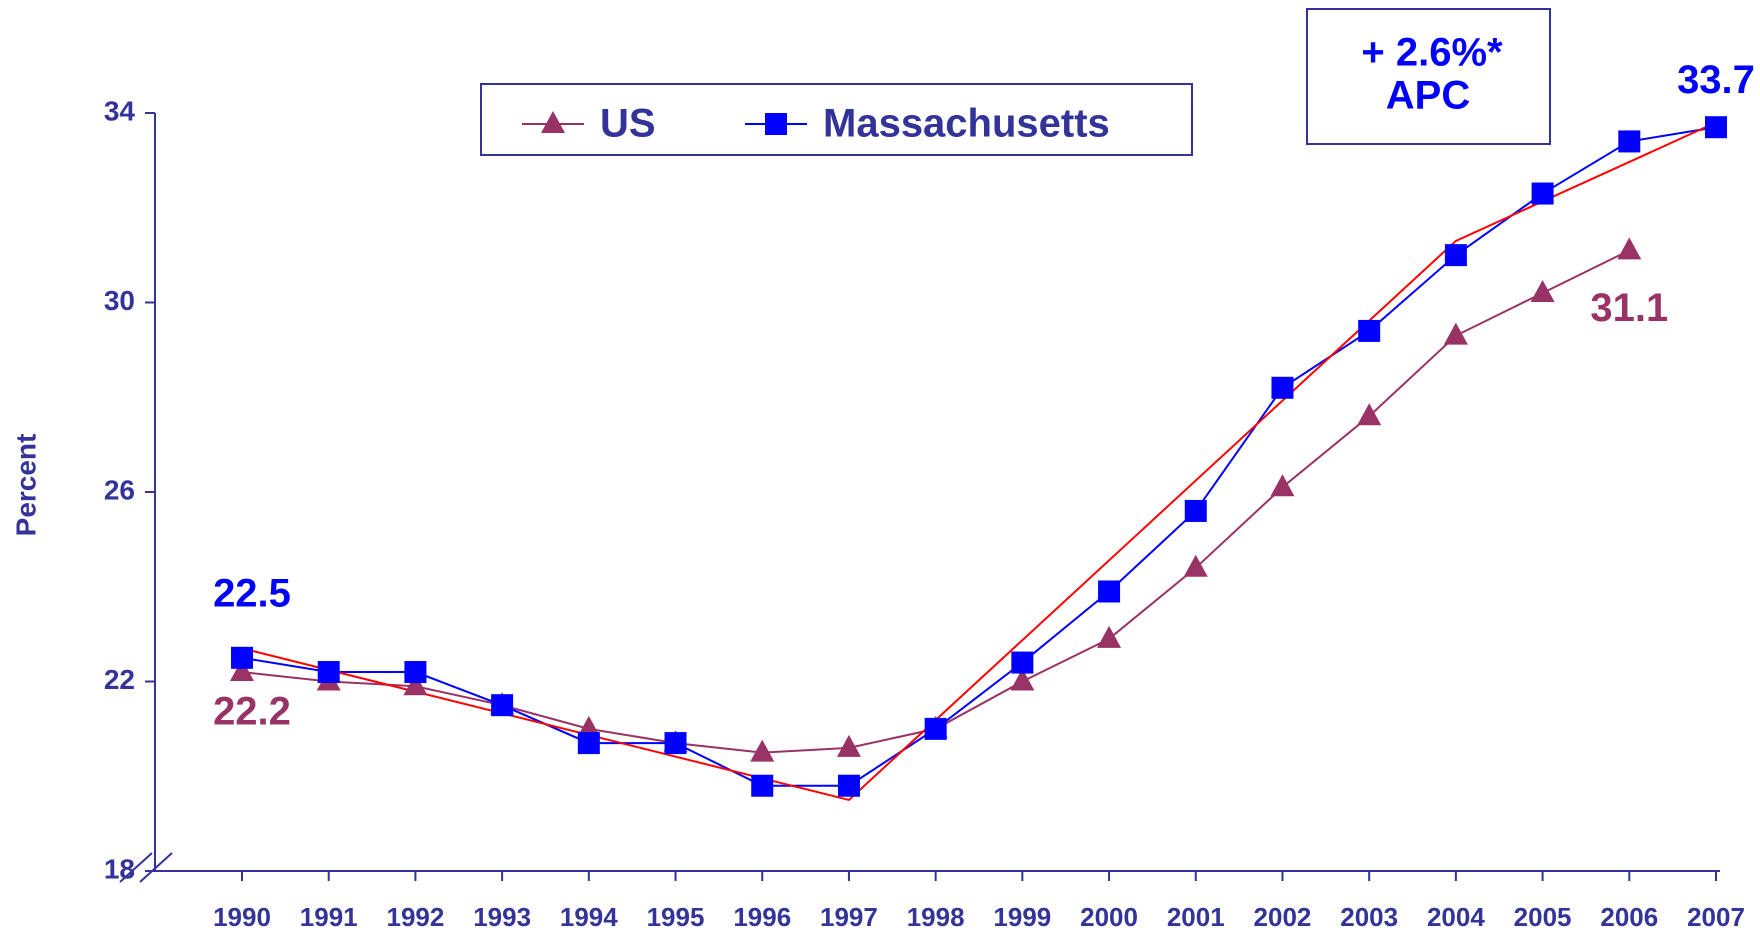 The image size is (1760, 951). I want to click on legend-box, so click(836, 119).